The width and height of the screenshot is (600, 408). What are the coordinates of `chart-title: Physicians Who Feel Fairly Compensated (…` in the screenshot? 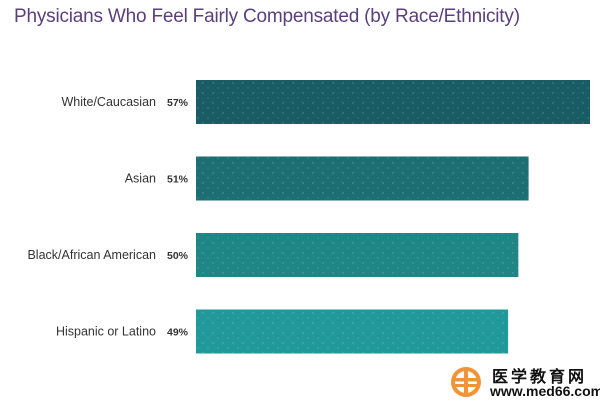 It's located at (267, 16).